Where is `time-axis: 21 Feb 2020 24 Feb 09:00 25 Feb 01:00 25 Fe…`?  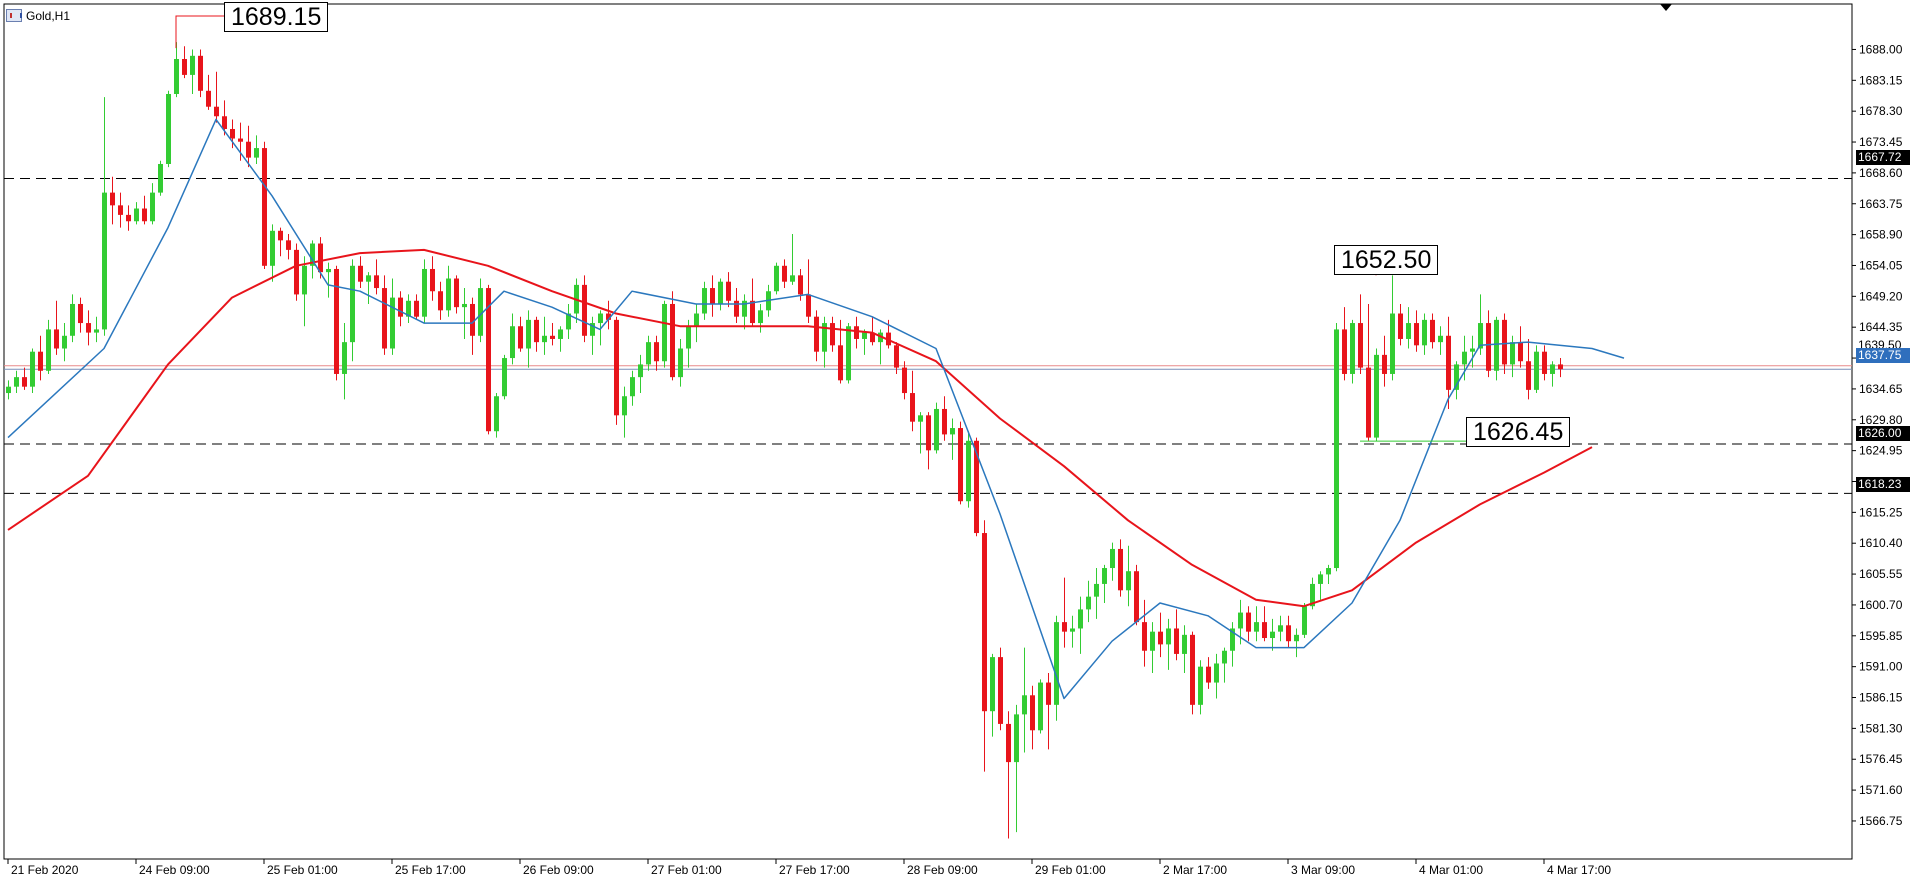 time-axis: 21 Feb 2020 24 Feb 09:00 25 Feb 01:00 25 Fe… is located at coordinates (809, 868).